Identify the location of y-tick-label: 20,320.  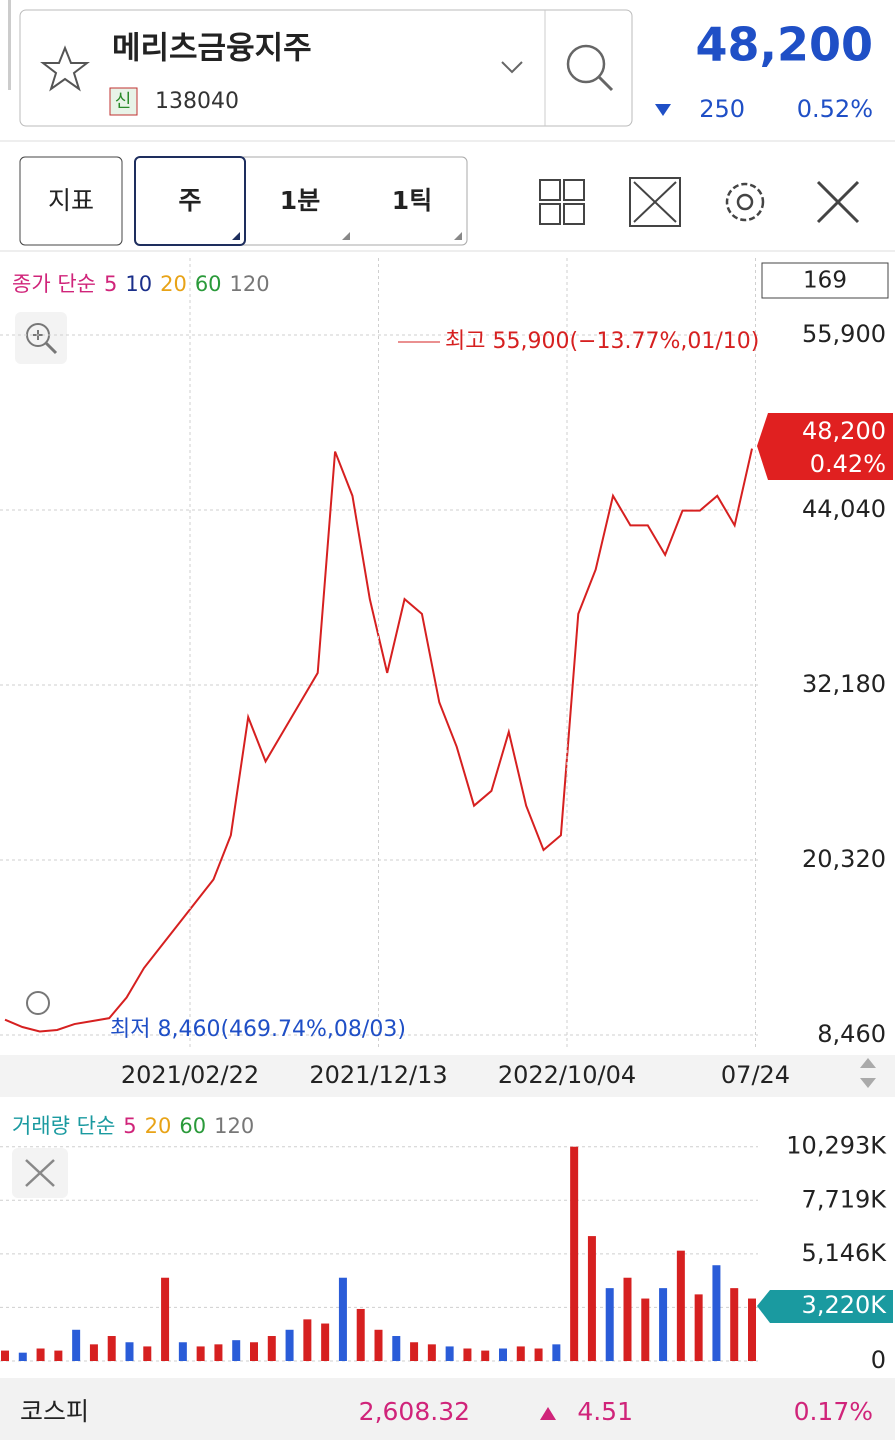
(844, 859).